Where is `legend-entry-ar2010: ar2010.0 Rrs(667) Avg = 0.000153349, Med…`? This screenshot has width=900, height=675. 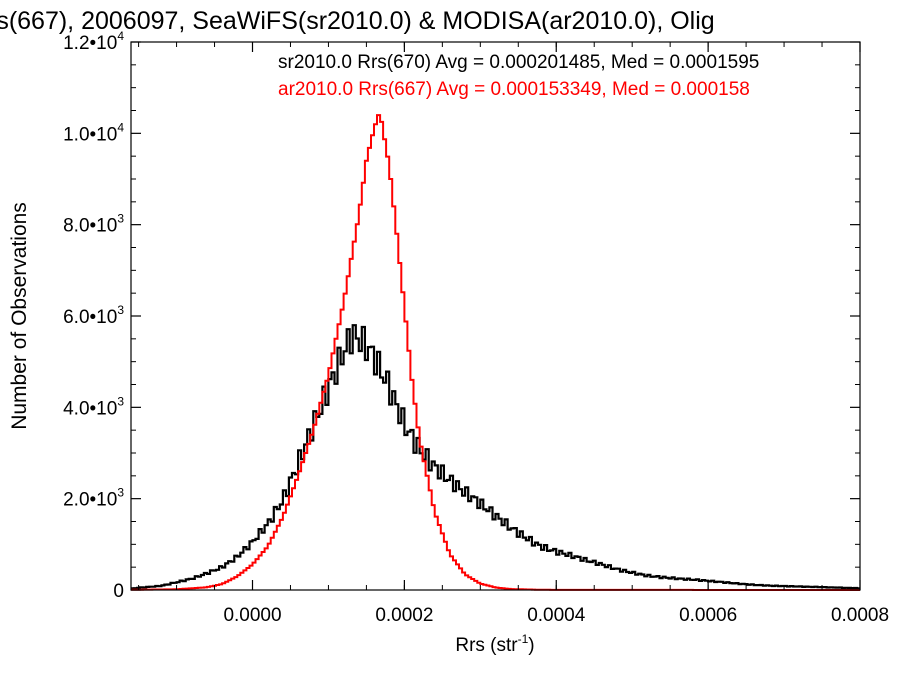 legend-entry-ar2010: ar2010.0 Rrs(667) Avg = 0.000153349, Med… is located at coordinates (514, 89).